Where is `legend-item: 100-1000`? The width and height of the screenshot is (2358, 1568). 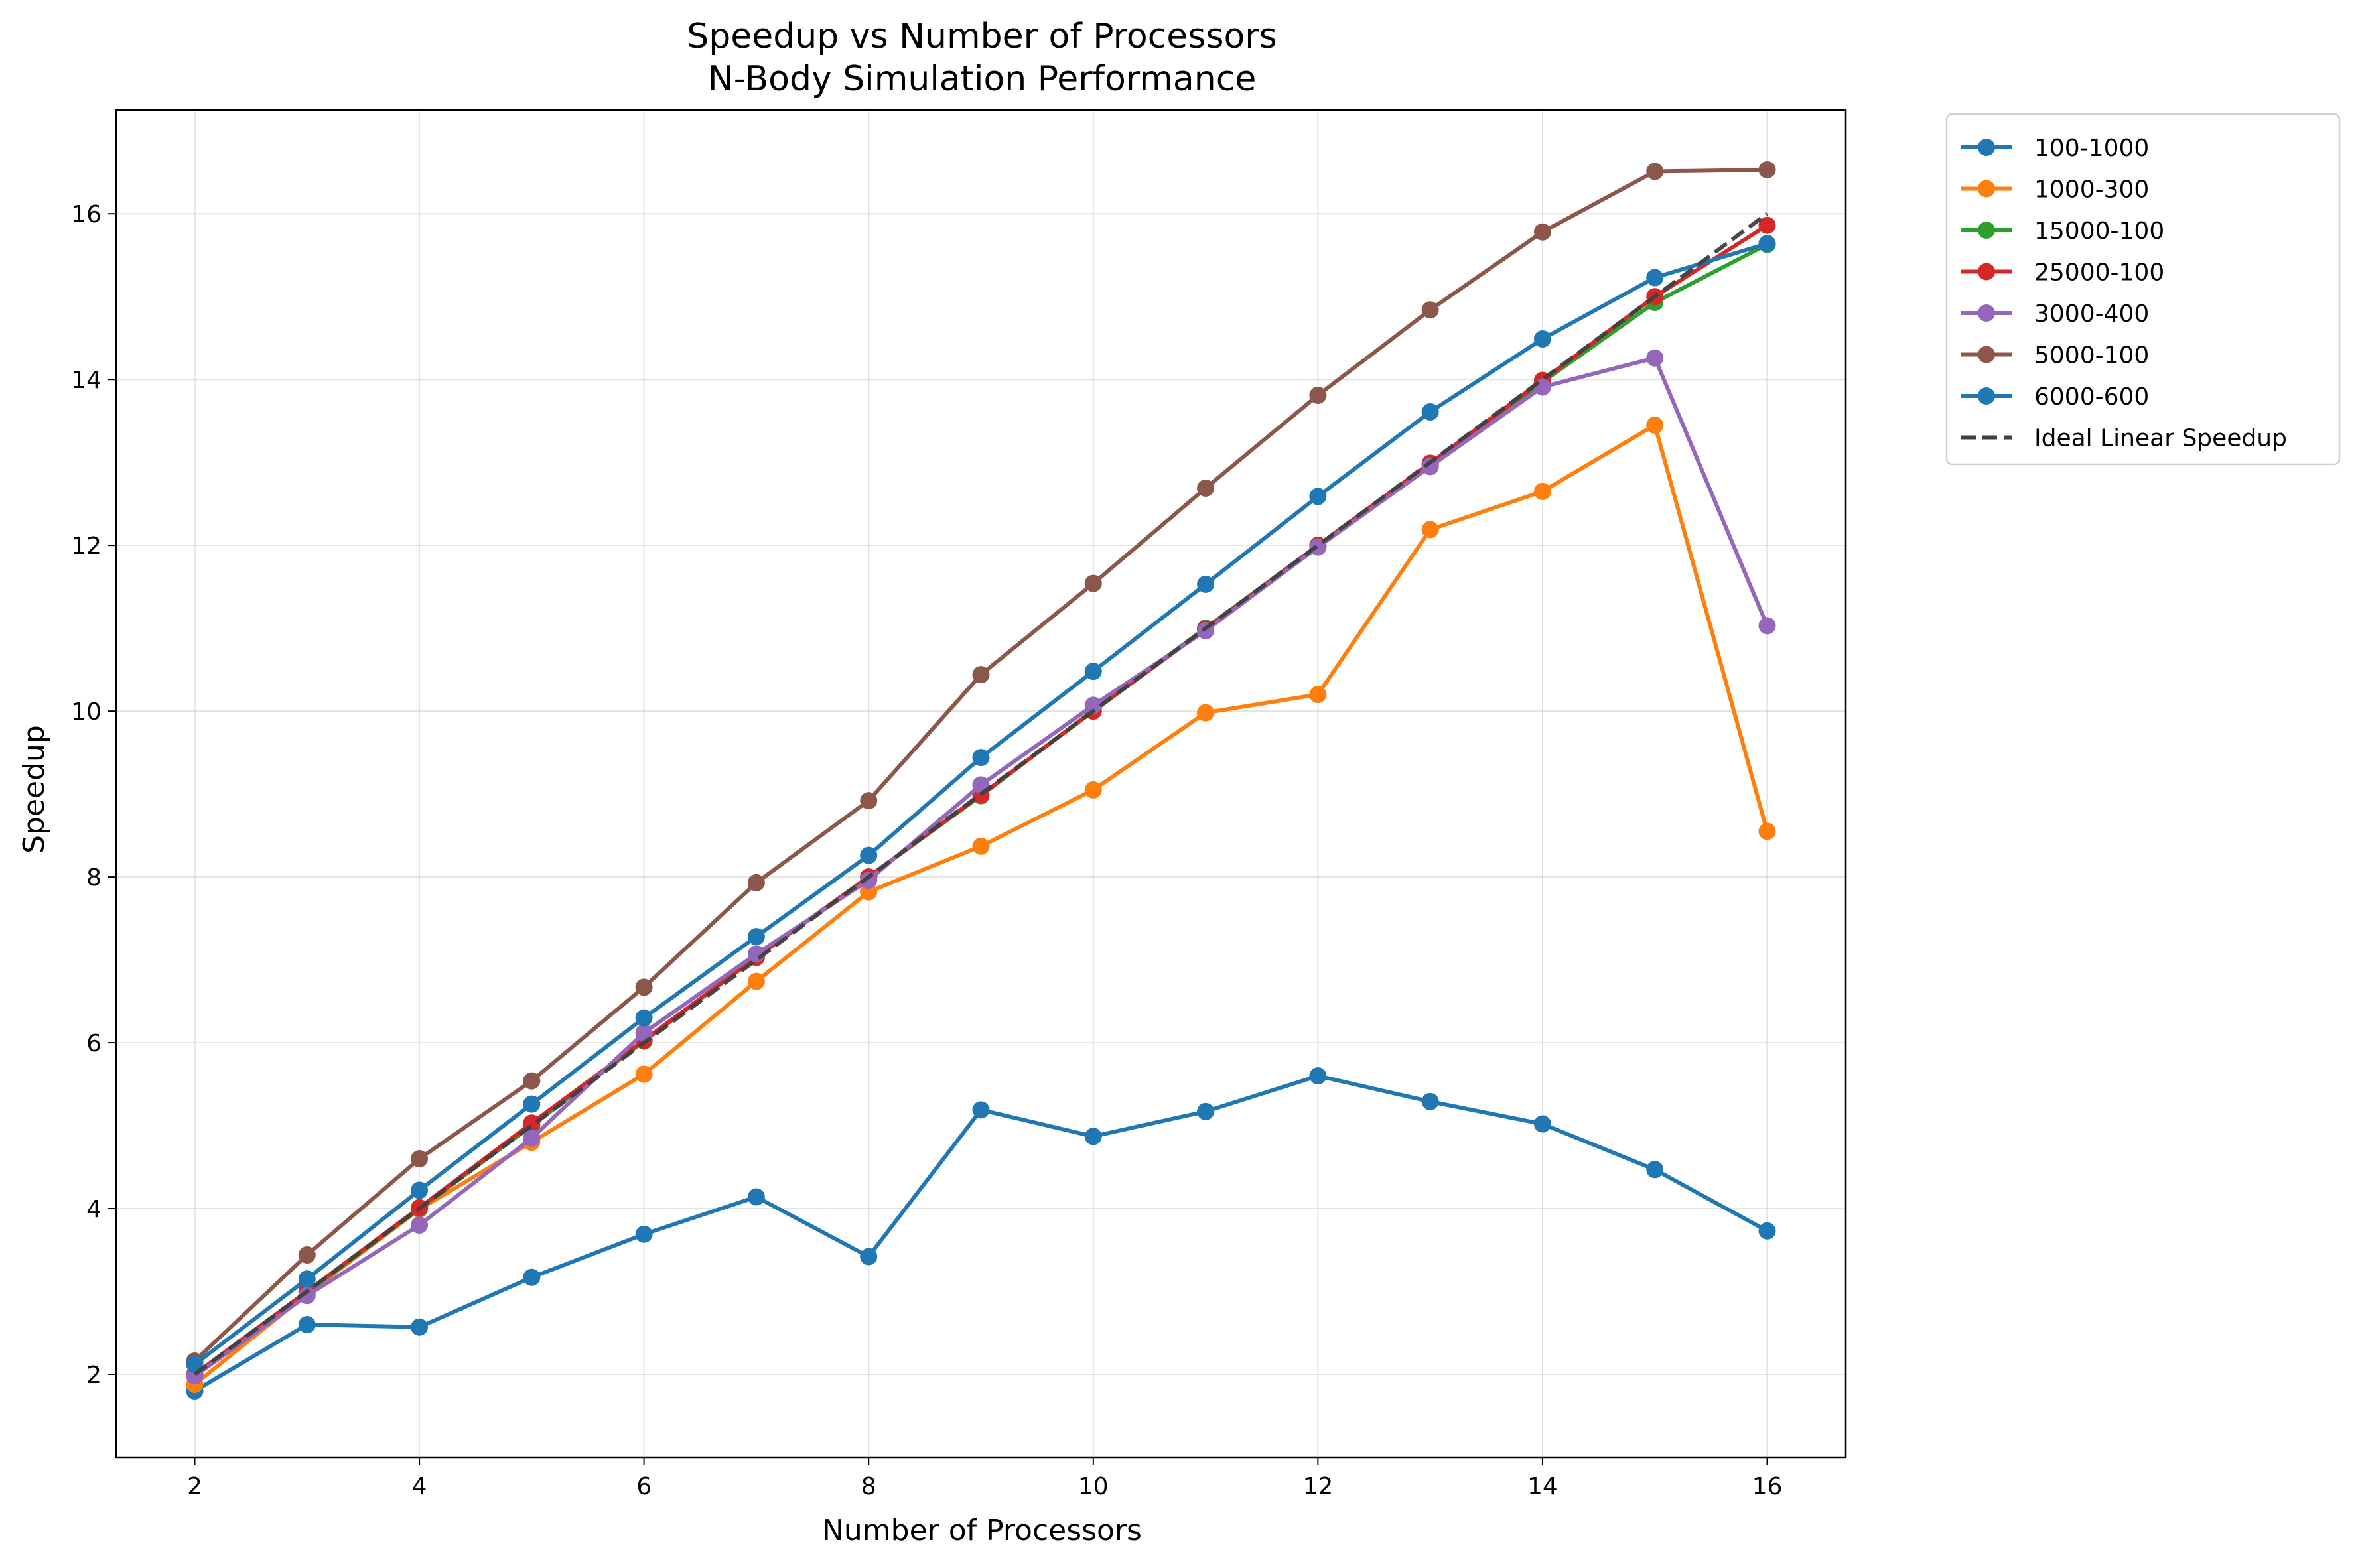 legend-item: 100-1000 is located at coordinates (2055, 148).